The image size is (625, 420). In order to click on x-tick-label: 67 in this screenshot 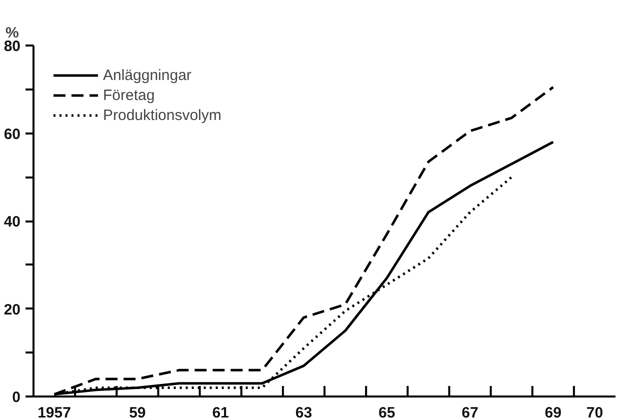, I will do `click(470, 412)`.